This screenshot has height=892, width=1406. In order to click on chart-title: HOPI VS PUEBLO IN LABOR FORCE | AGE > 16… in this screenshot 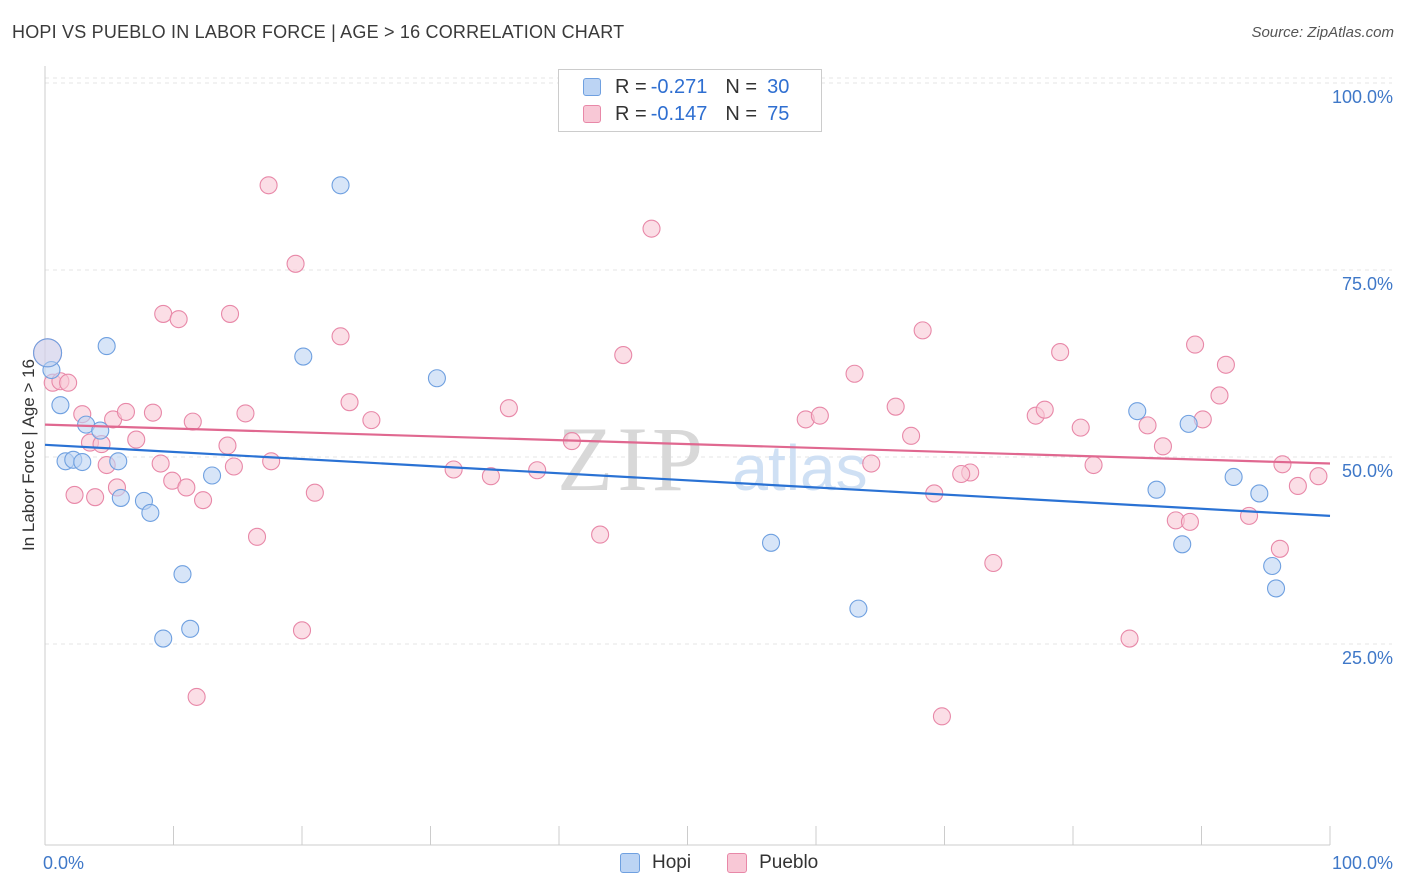, I will do `click(318, 32)`.